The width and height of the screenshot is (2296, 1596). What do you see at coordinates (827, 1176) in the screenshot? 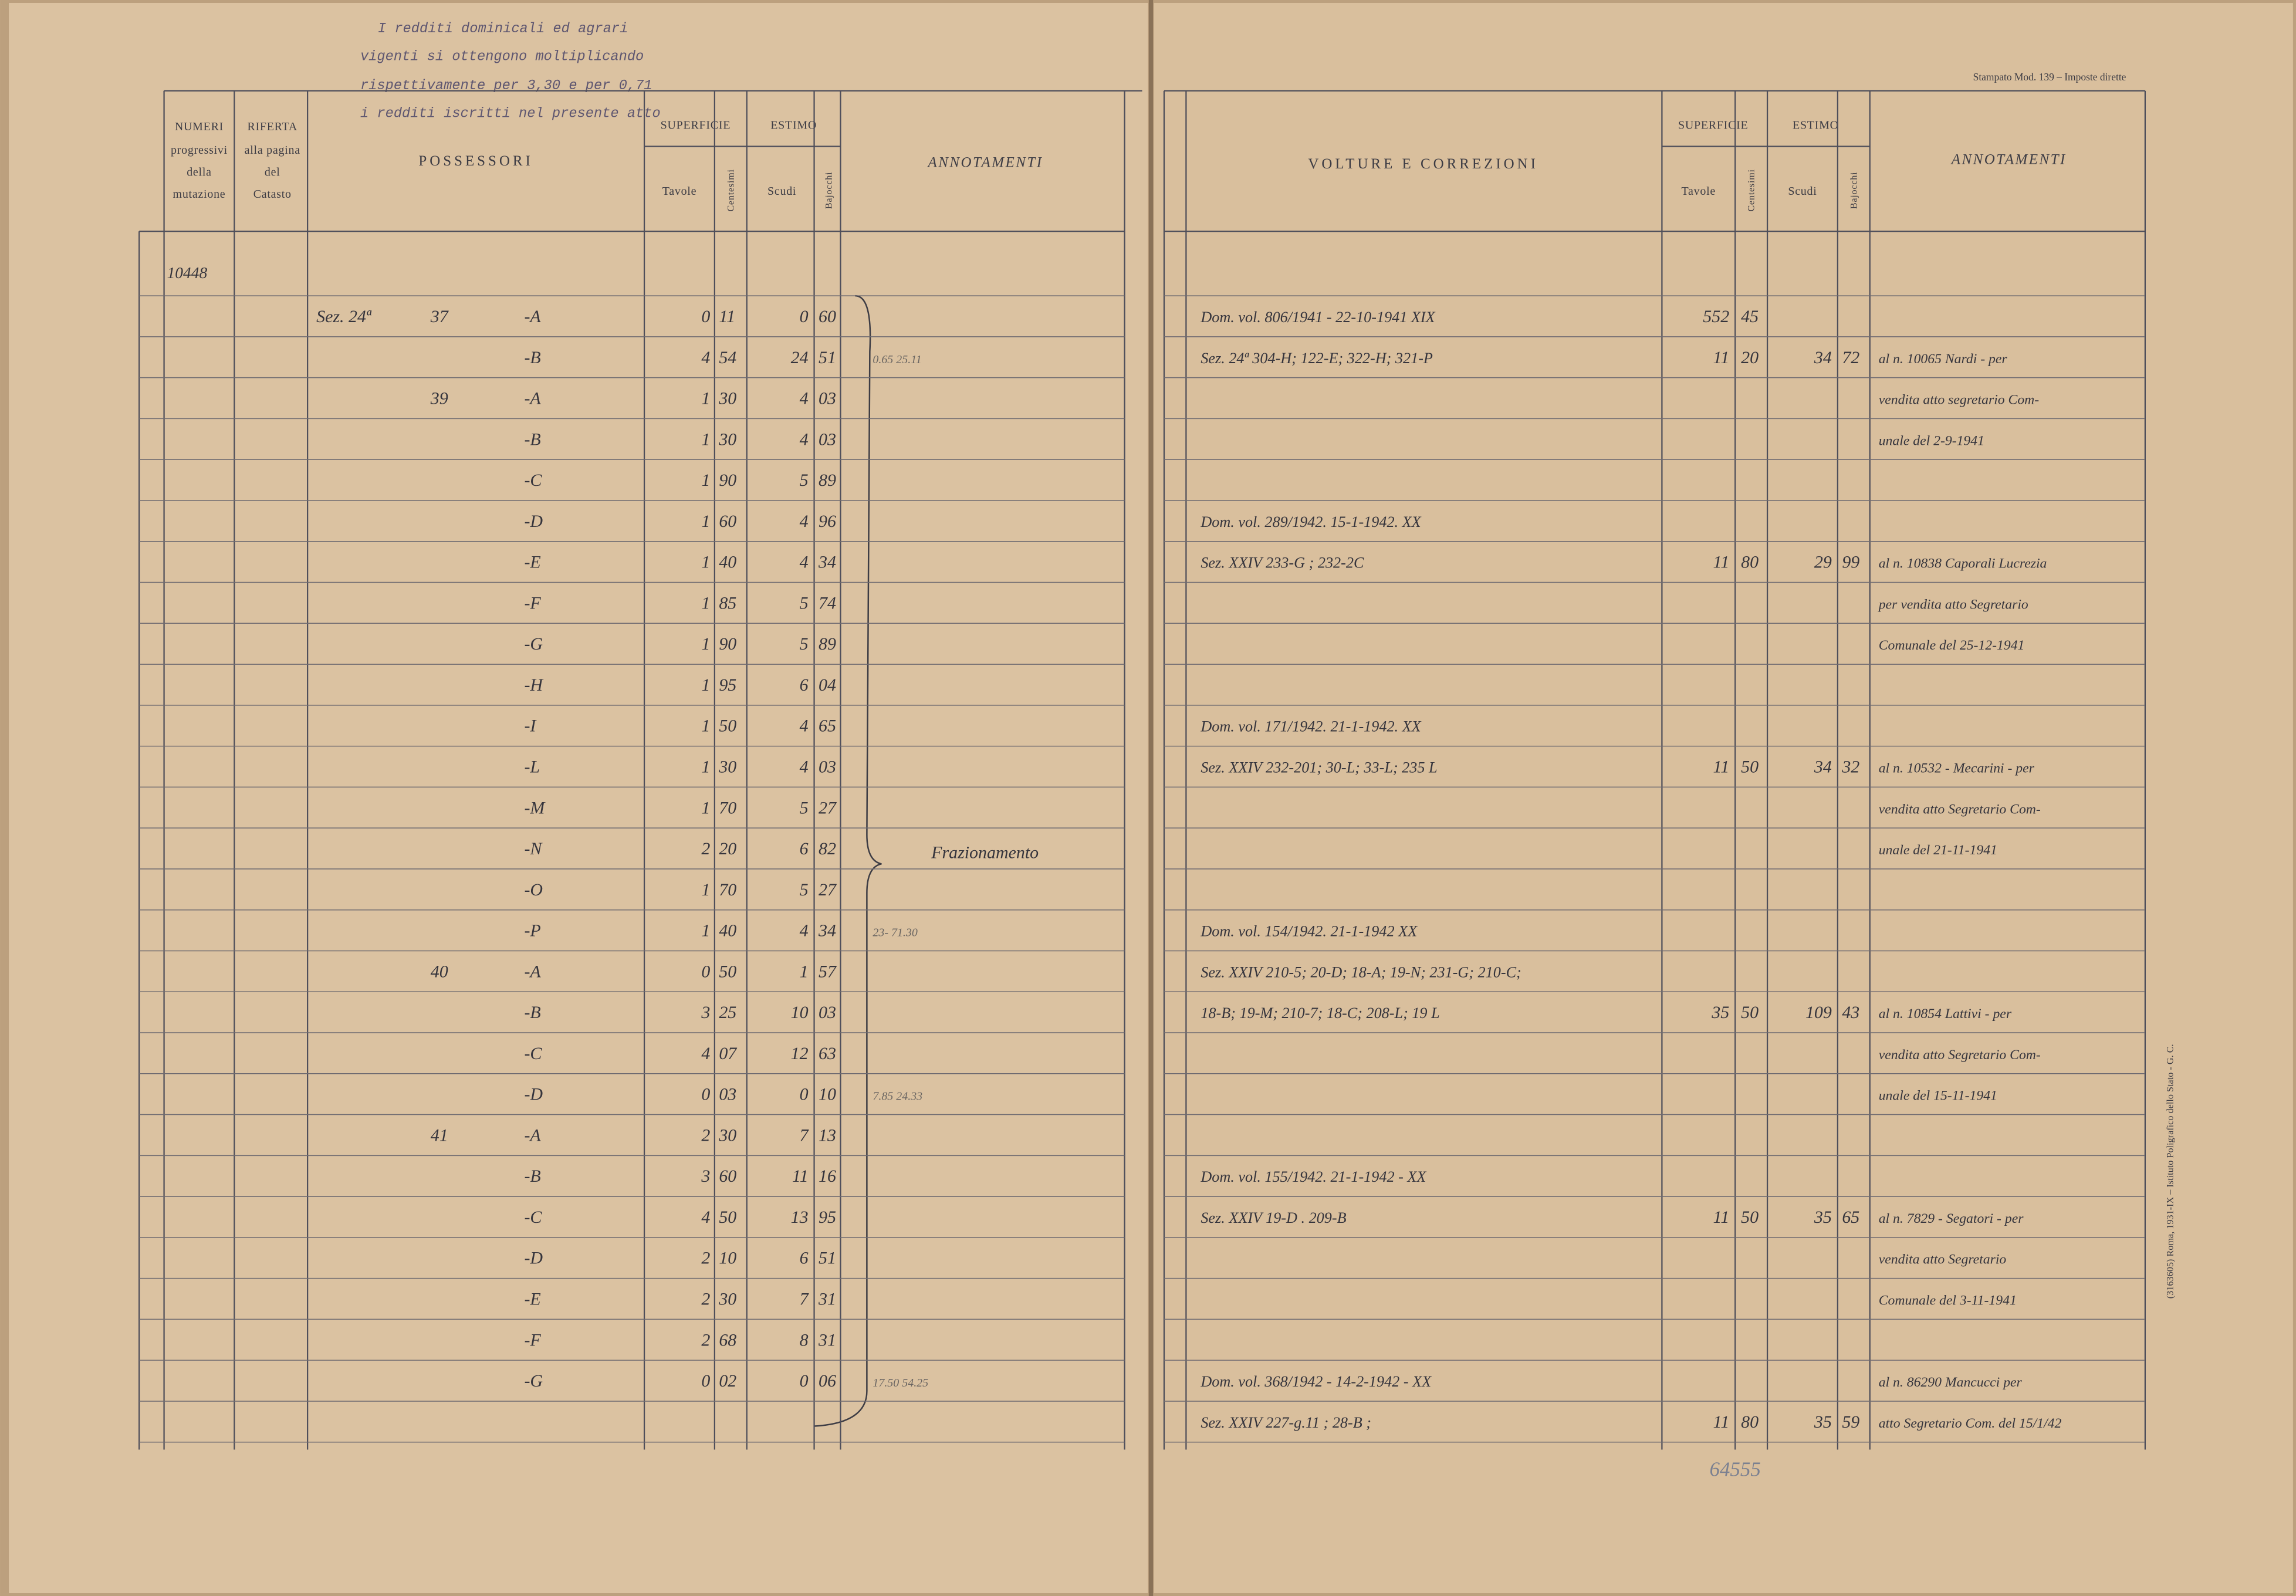
I see `cell-bajocchi: 16` at bounding box center [827, 1176].